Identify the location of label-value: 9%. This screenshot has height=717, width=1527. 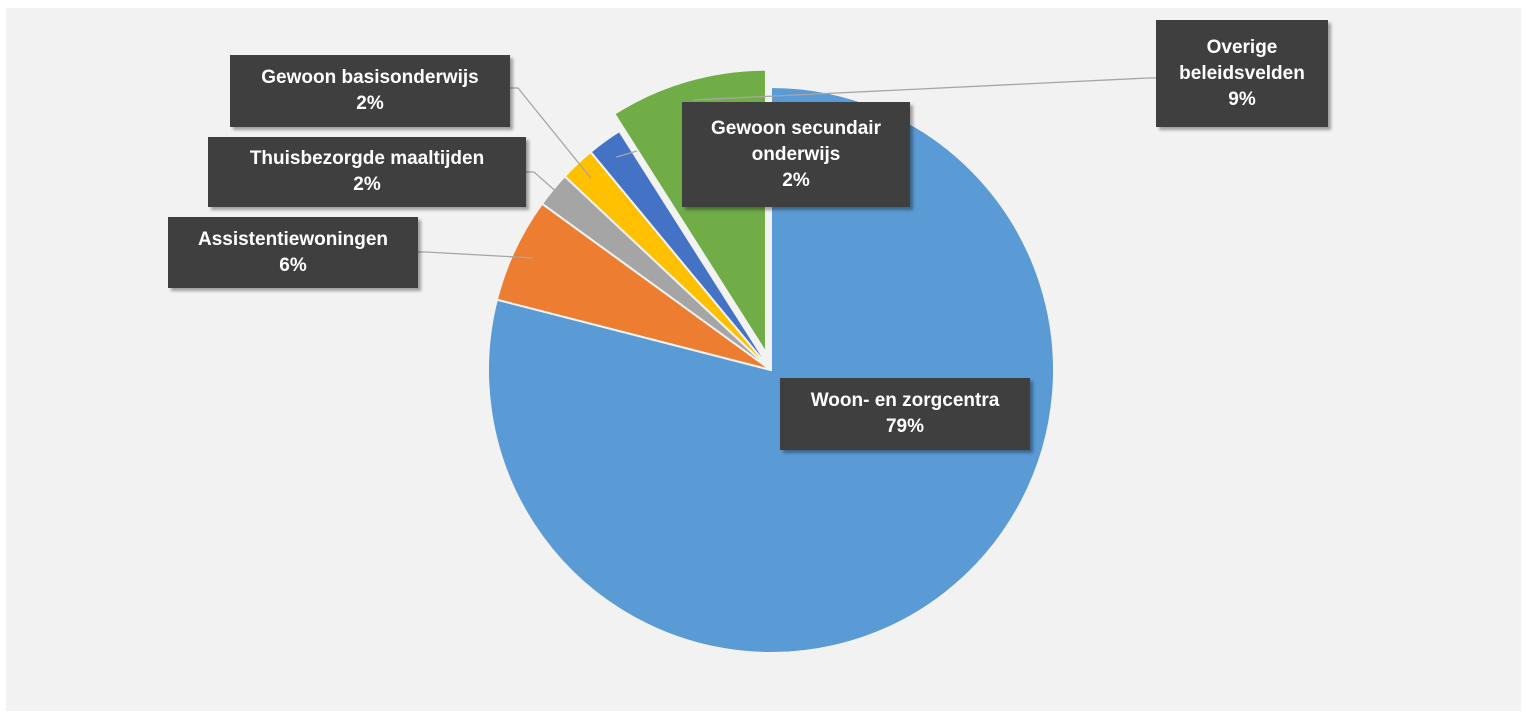
(1242, 99).